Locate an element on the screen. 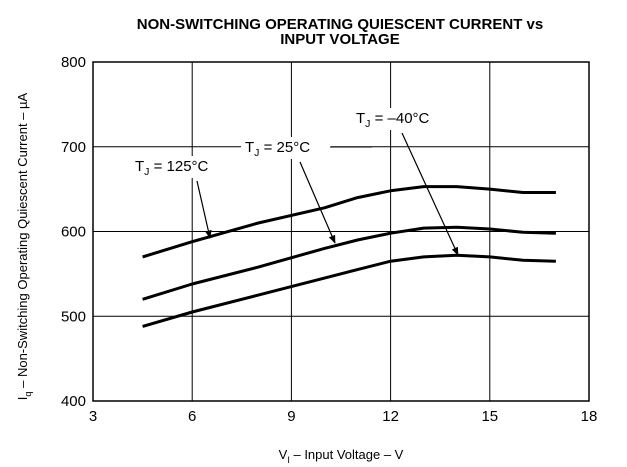 The image size is (627, 467). x-tick-label: 12 is located at coordinates (390, 416).